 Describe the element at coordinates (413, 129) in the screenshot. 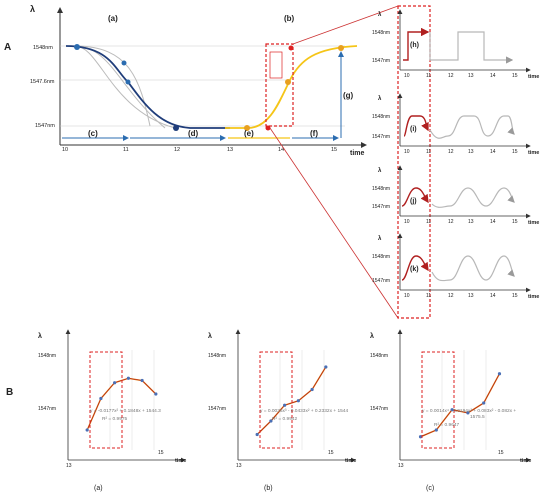

I see `inset-label: (i)` at that location.